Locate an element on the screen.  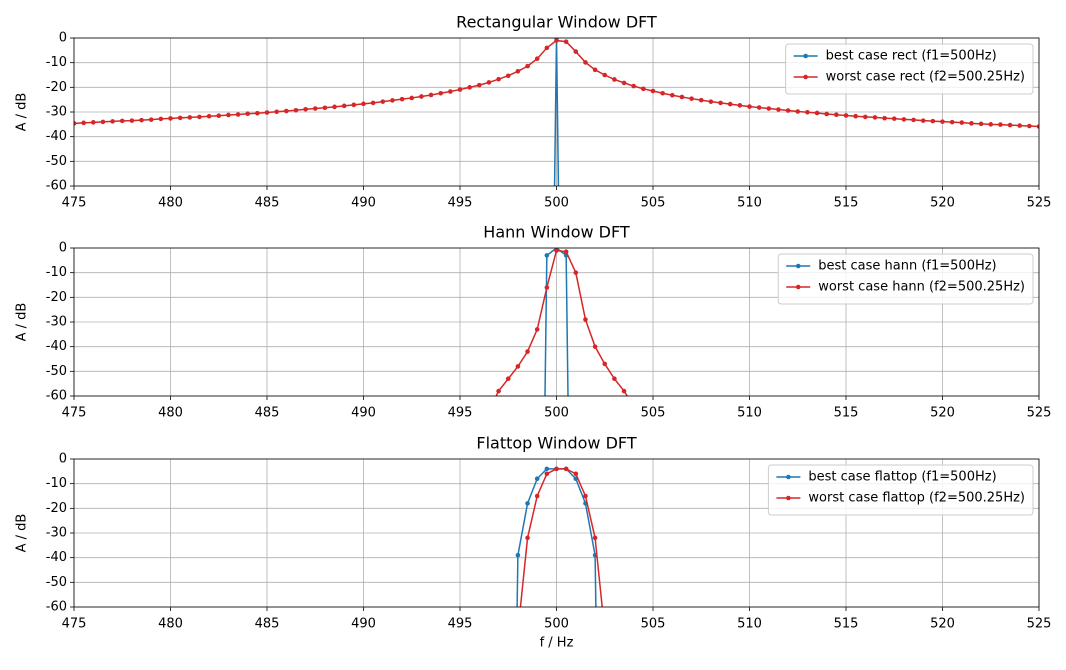
x-tick-label: 475 is located at coordinates (74, 624).